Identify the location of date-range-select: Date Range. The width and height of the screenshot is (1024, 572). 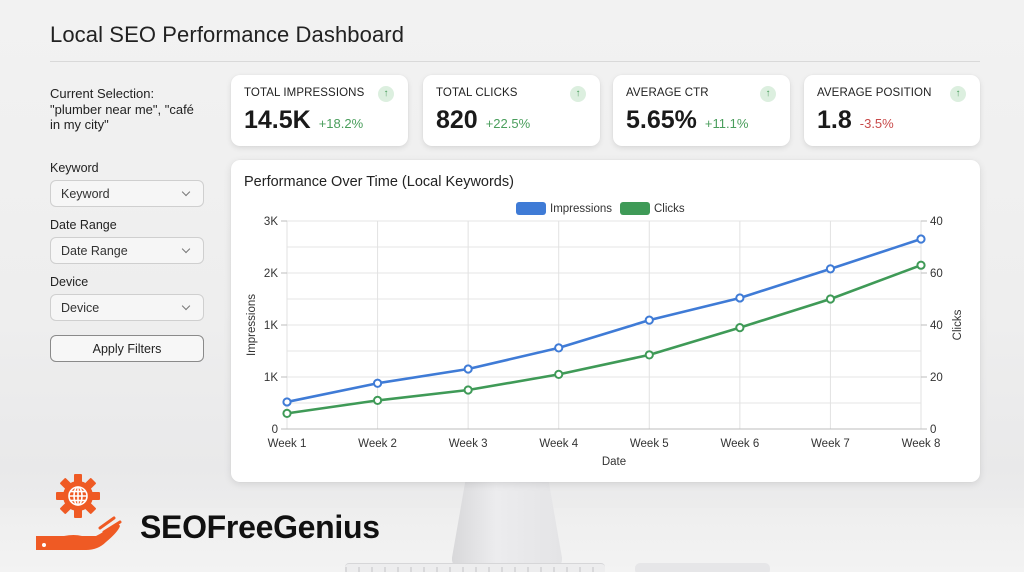
(127, 250).